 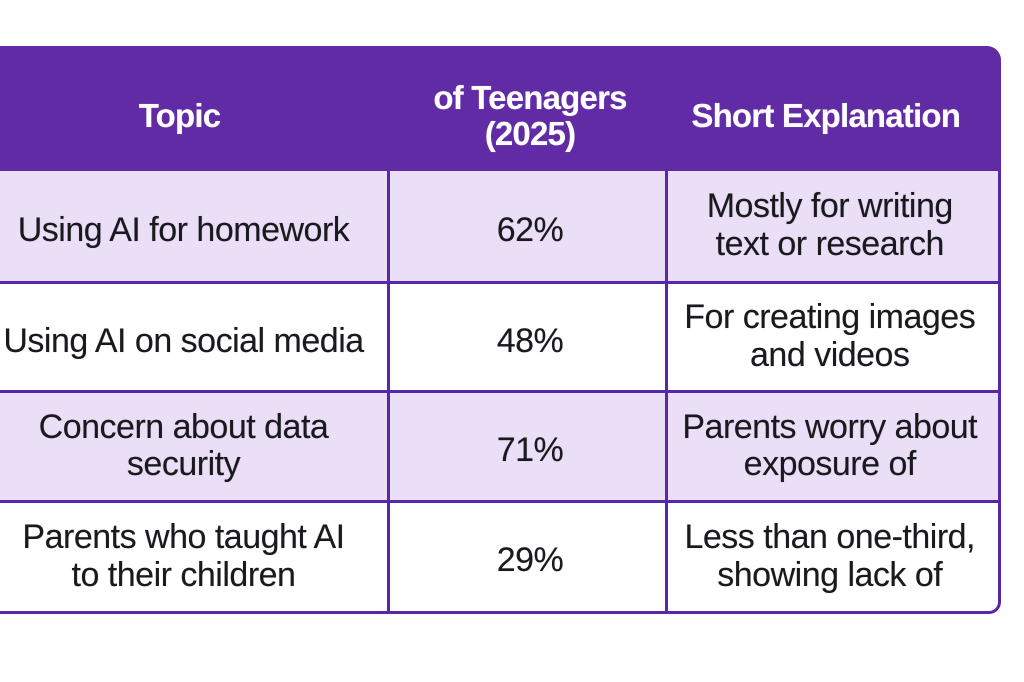 What do you see at coordinates (833, 446) in the screenshot?
I see `cell-row3-explanation: Parents worry about exposure of` at bounding box center [833, 446].